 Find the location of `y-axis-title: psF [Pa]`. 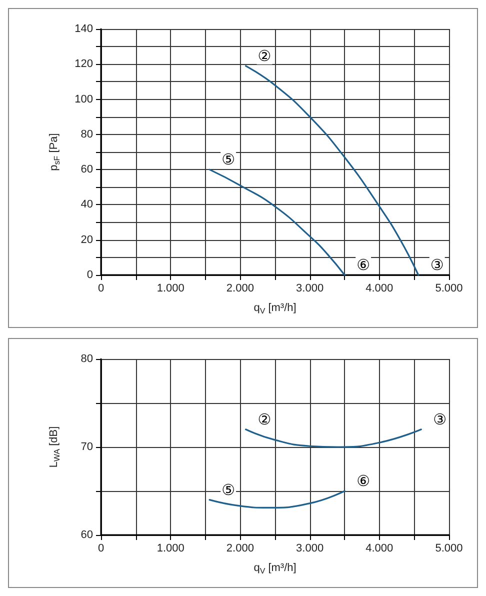

y-axis-title: psF [Pa] is located at coordinates (55, 152).